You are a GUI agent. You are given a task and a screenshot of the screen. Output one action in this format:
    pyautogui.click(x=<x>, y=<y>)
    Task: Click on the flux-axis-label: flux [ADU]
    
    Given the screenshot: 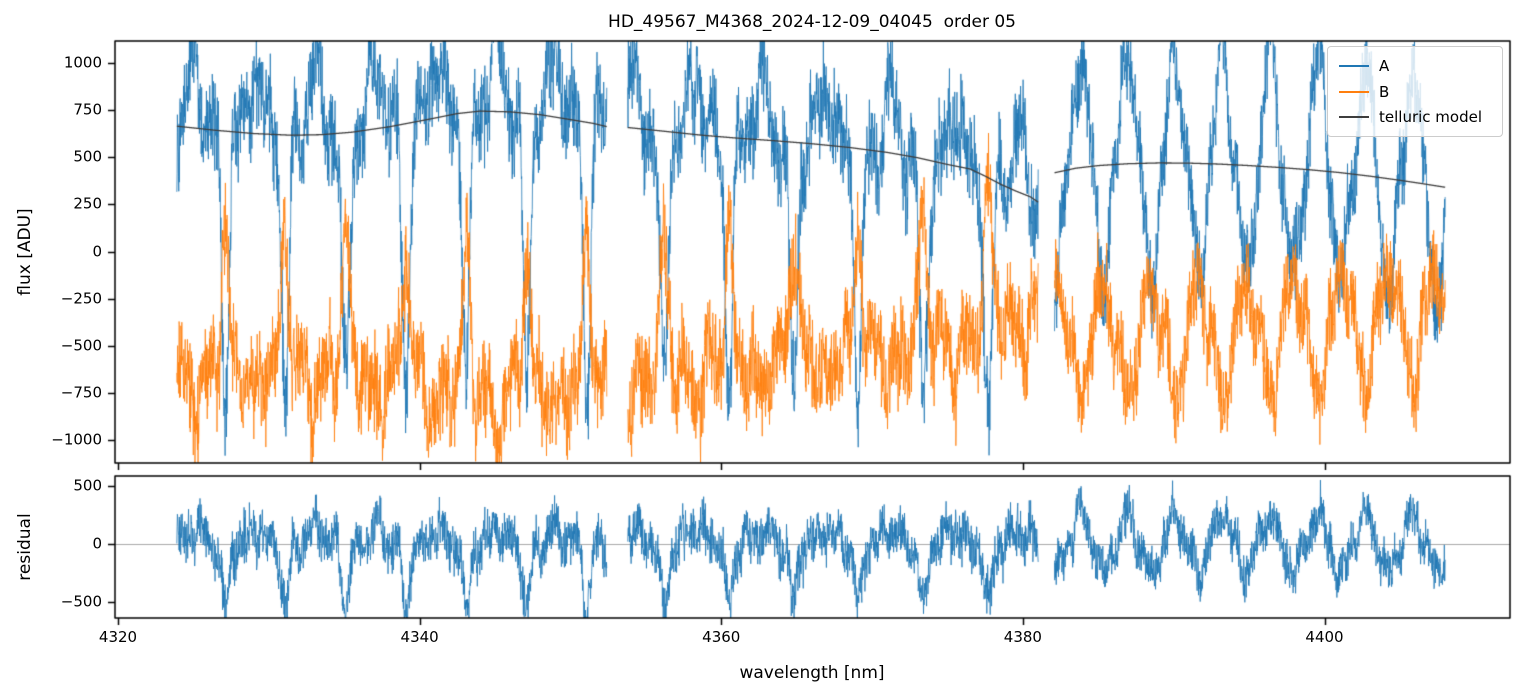 What is the action you would take?
    pyautogui.click(x=25, y=252)
    